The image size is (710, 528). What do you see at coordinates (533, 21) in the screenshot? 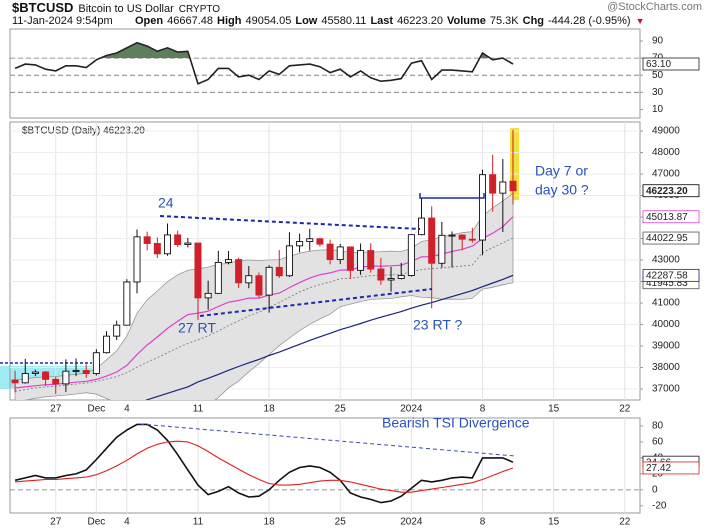
I see `stat-label: Chg` at bounding box center [533, 21].